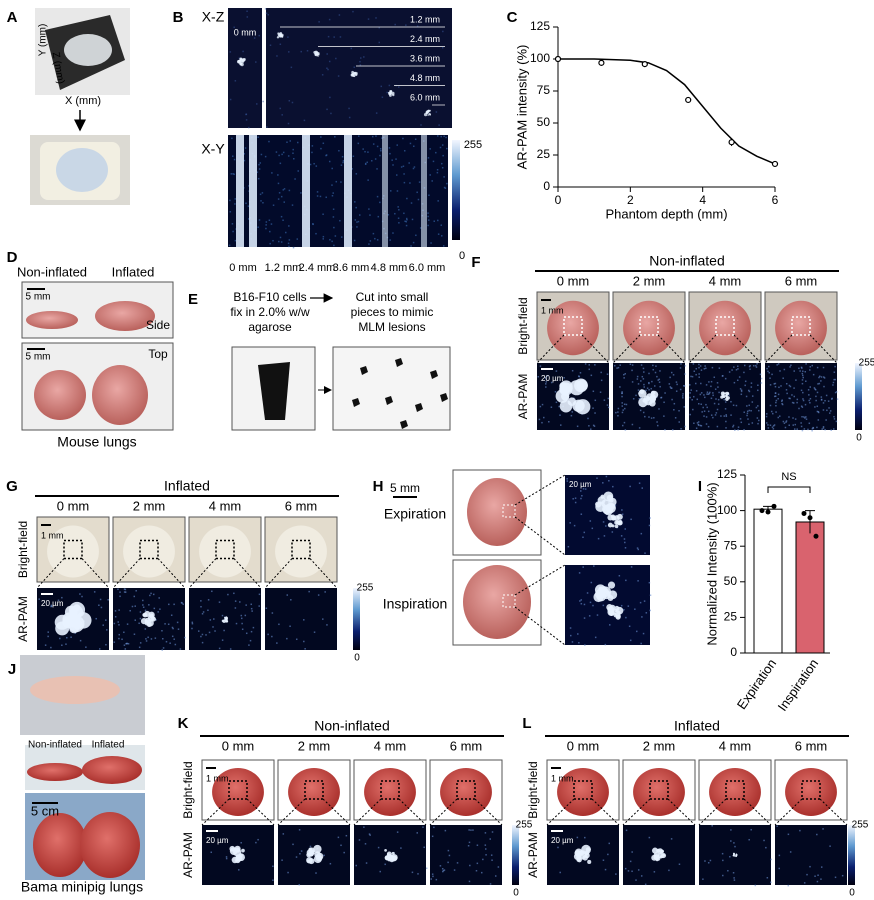 The width and height of the screenshot is (874, 900). I want to click on roi, so click(509, 601).